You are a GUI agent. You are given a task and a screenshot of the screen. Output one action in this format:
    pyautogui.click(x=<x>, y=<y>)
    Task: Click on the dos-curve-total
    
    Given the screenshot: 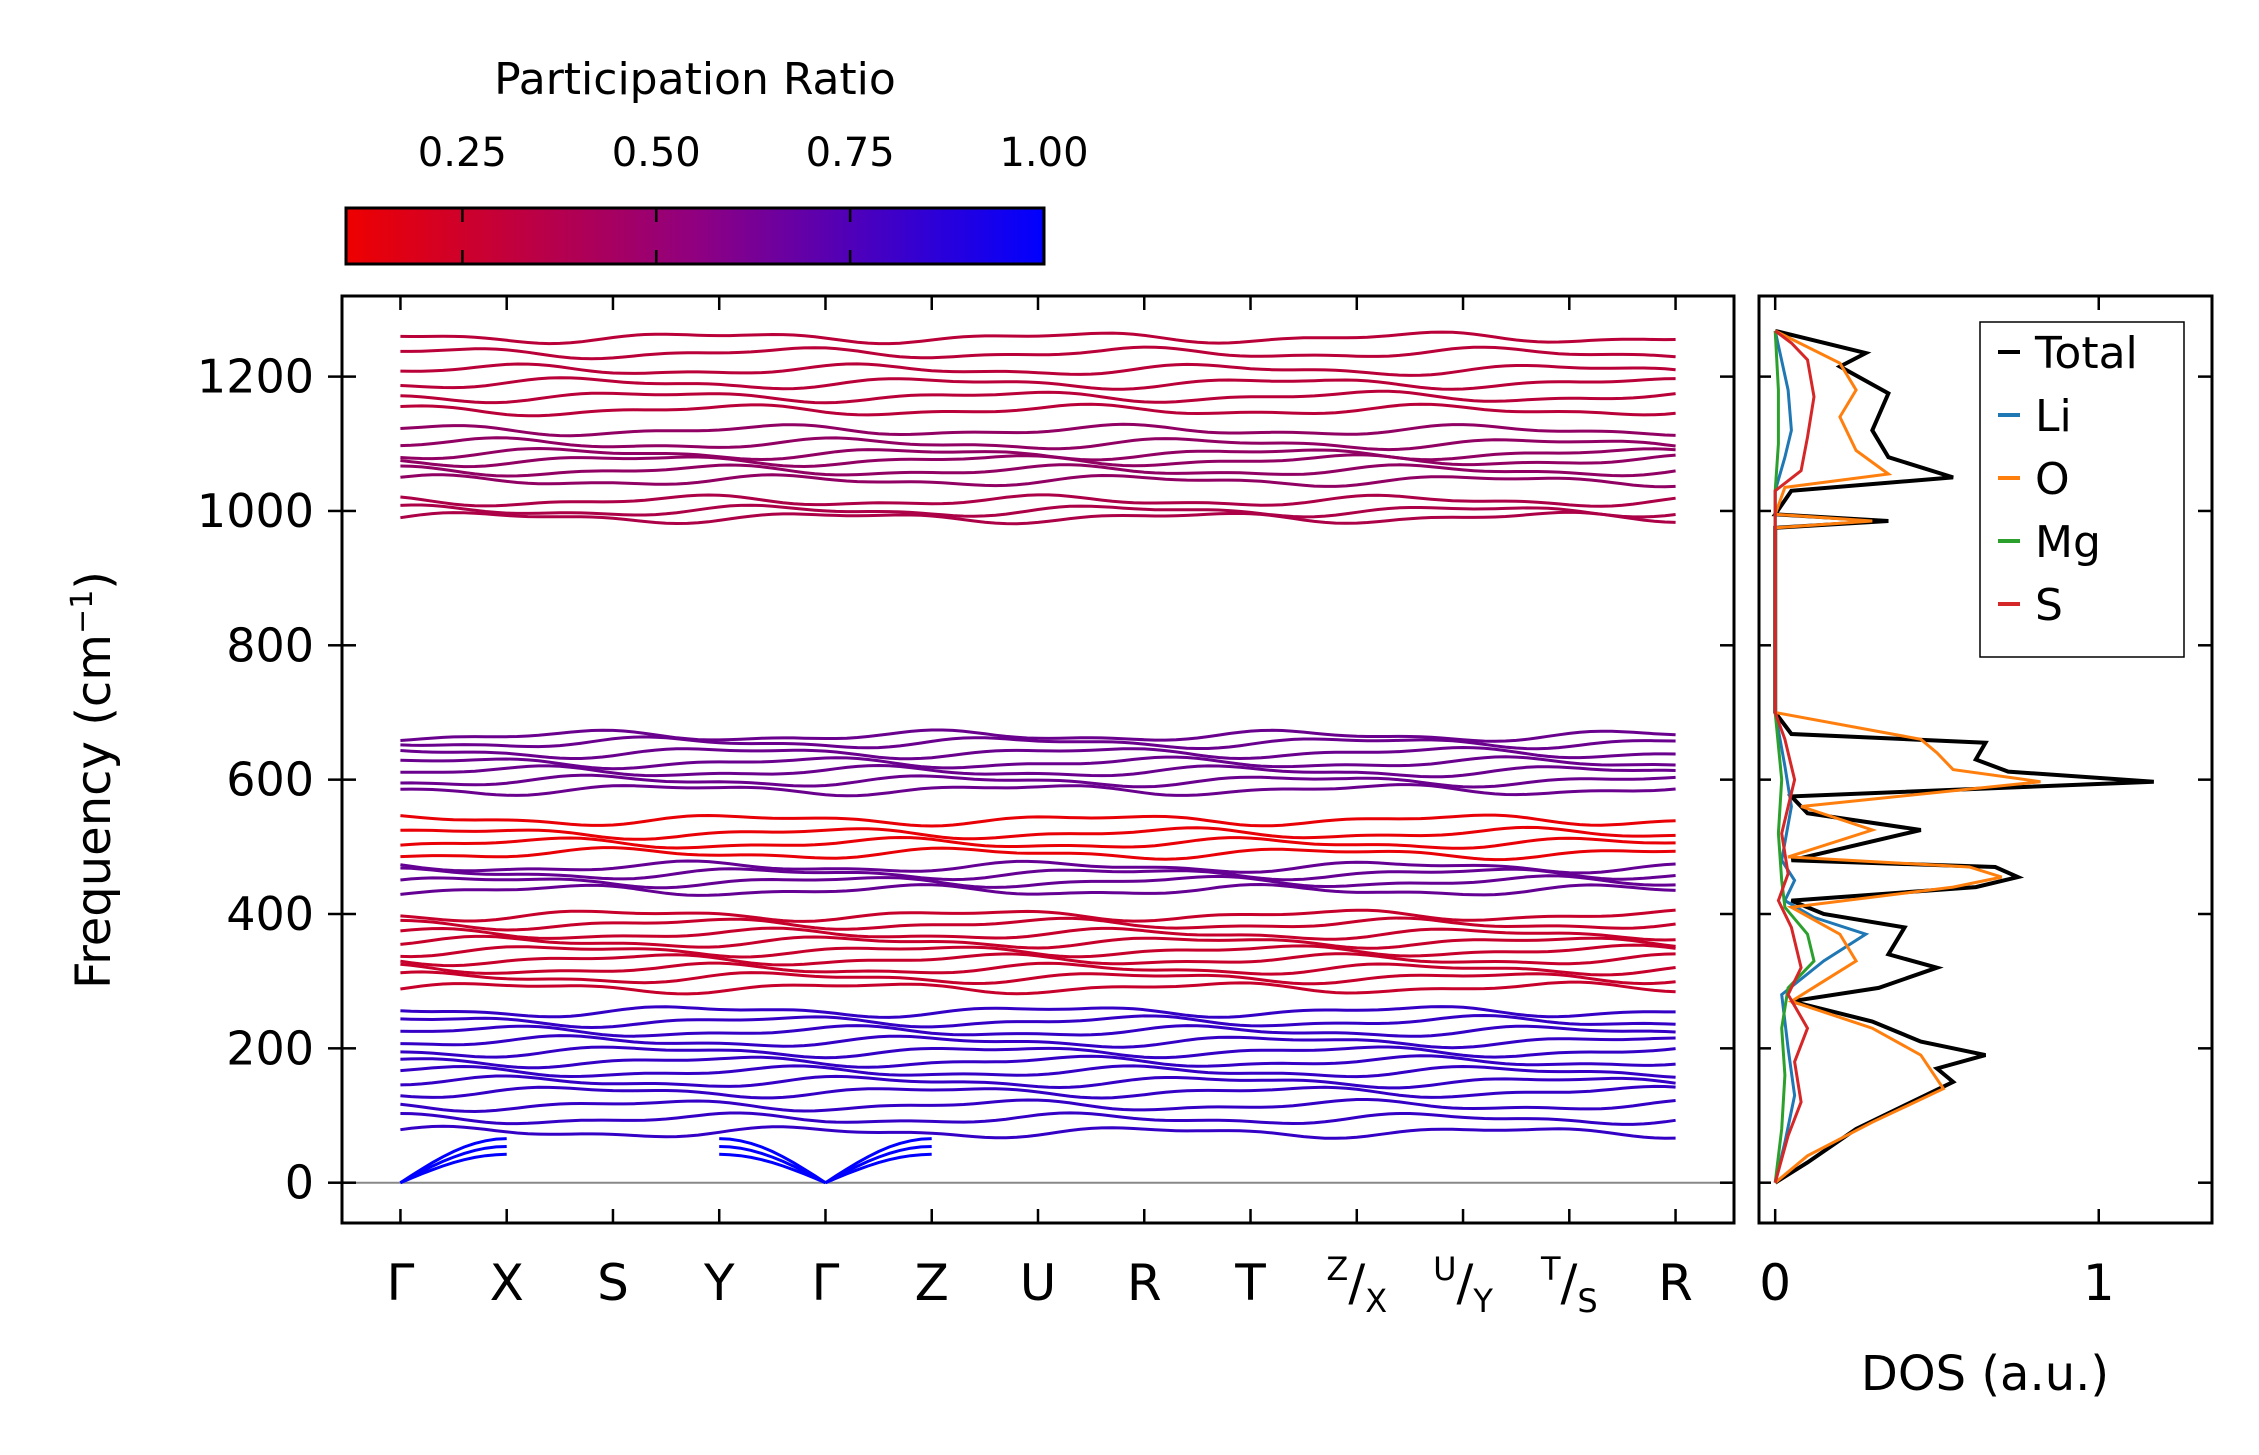 What is the action you would take?
    pyautogui.click(x=1962, y=756)
    